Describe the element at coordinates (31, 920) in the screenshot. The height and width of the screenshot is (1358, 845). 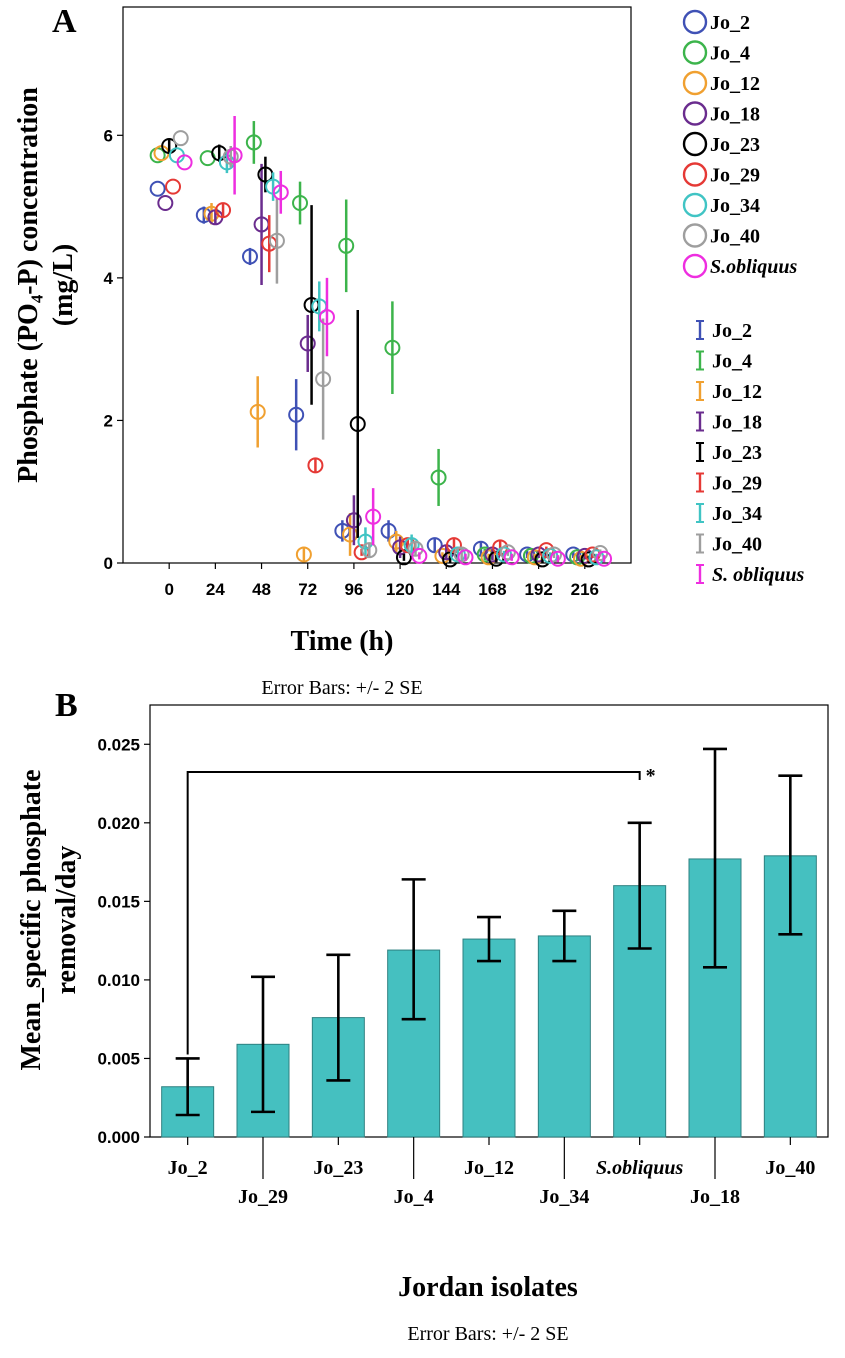
I see `panel-b-y-axis-title-line1: Mean_specific phosphate` at that location.